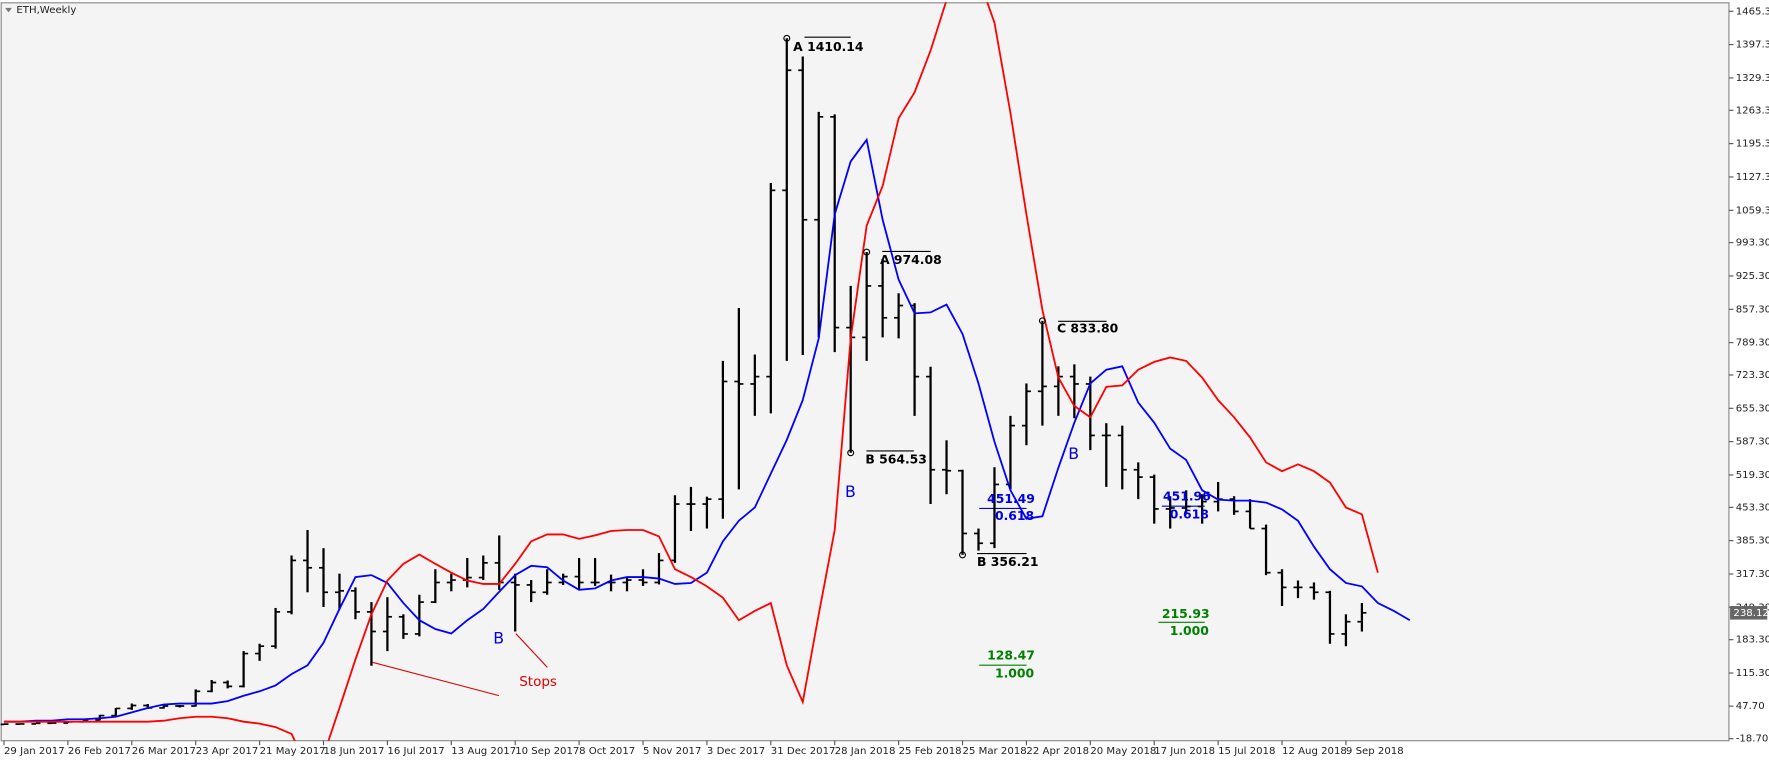 The image size is (1769, 761). I want to click on y-tick-label: 587.30, so click(1752, 442).